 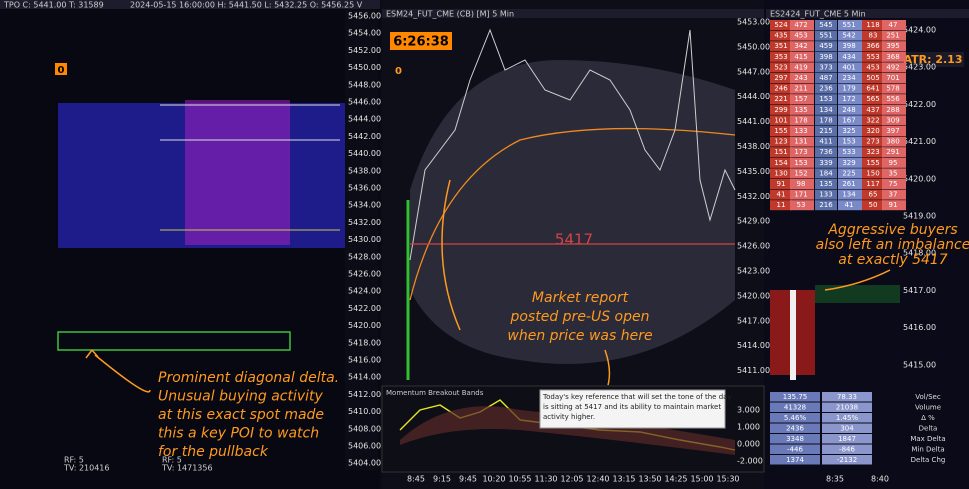 I want to click on price-label: 5421.00, so click(x=919, y=141).